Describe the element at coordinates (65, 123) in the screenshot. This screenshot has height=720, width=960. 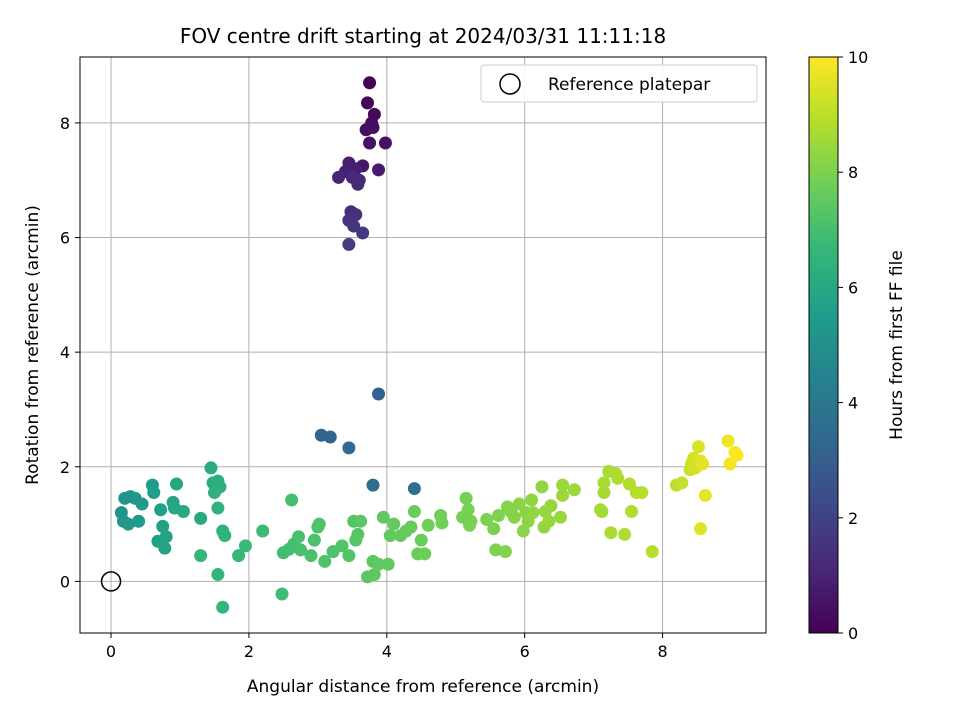
I see `y-tick-label: 8` at that location.